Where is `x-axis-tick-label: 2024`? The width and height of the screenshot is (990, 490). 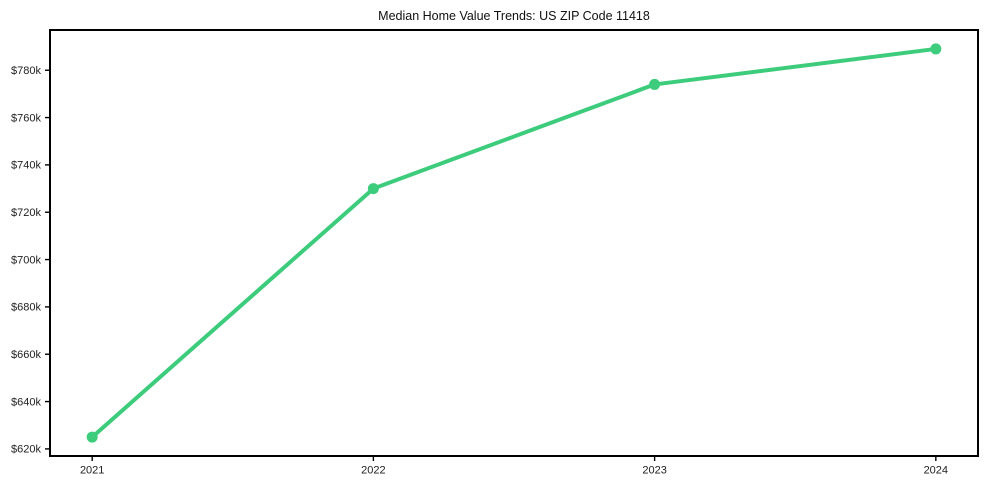
x-axis-tick-label: 2024 is located at coordinates (936, 471).